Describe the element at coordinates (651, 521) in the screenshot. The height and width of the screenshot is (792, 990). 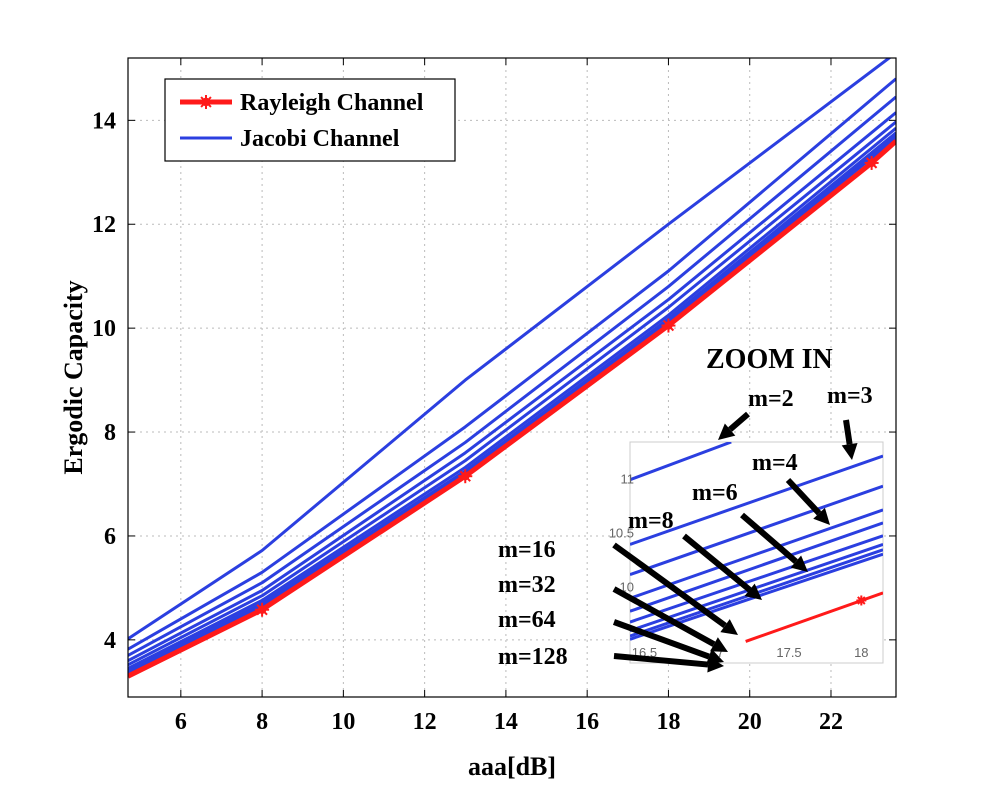
I see `annotation-m-8: m=8` at that location.